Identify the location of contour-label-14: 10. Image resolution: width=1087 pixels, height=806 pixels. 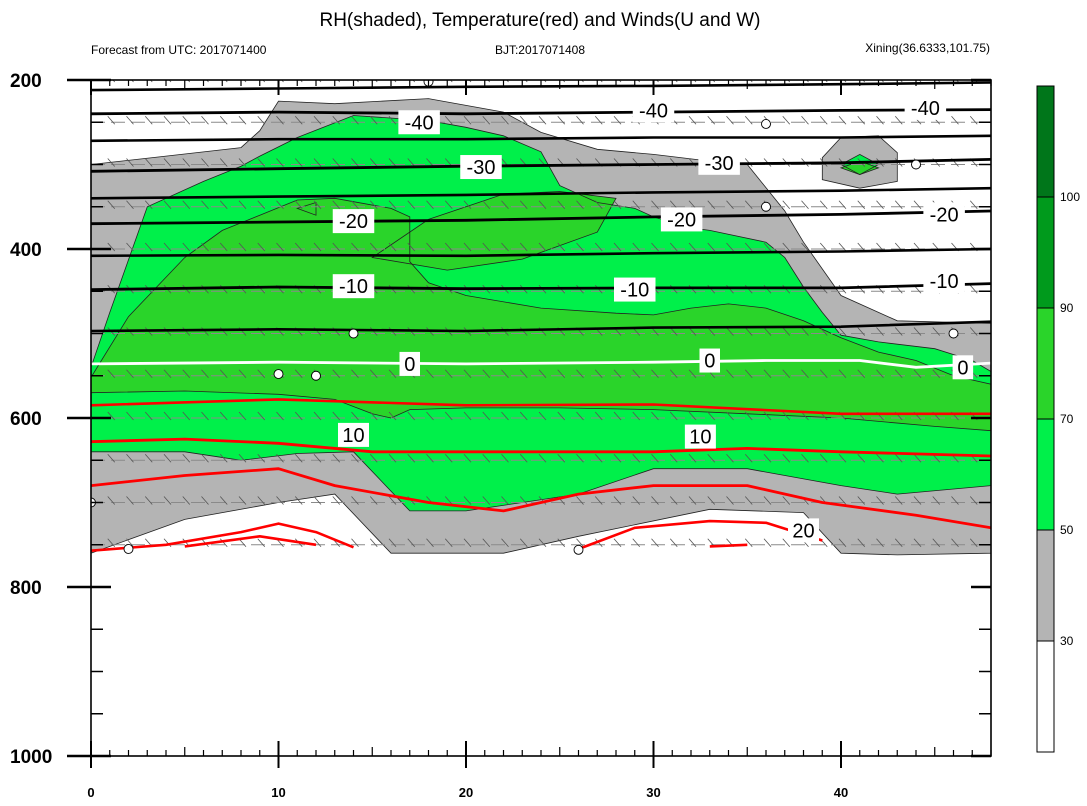
(353, 436).